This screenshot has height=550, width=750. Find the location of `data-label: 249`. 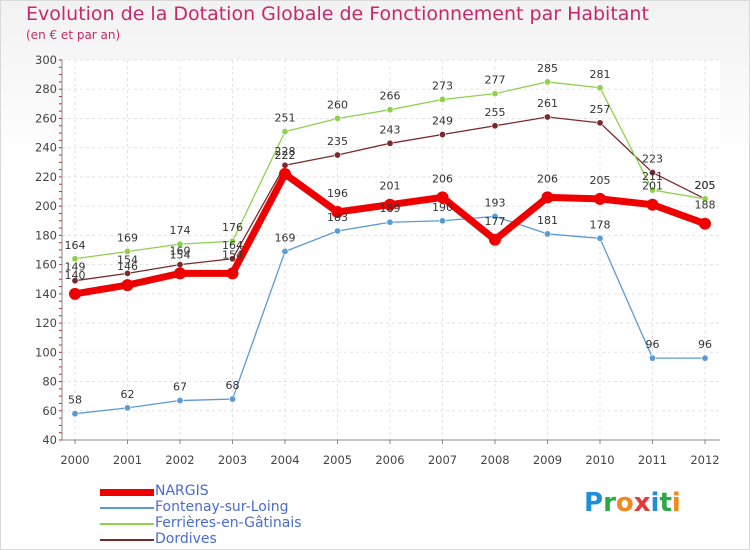

data-label: 249 is located at coordinates (442, 121).